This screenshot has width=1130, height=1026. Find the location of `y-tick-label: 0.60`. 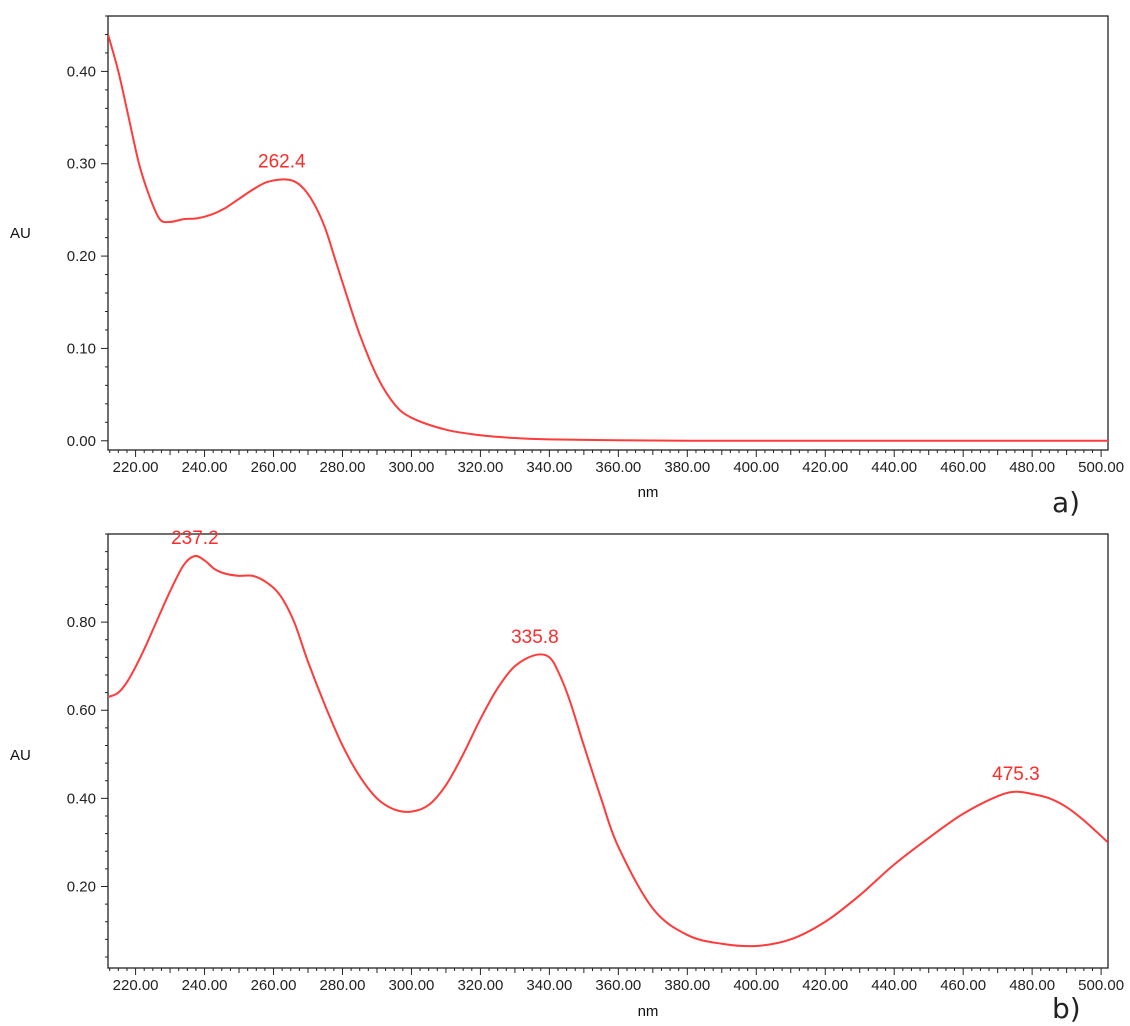

y-tick-label: 0.60 is located at coordinates (81, 710).